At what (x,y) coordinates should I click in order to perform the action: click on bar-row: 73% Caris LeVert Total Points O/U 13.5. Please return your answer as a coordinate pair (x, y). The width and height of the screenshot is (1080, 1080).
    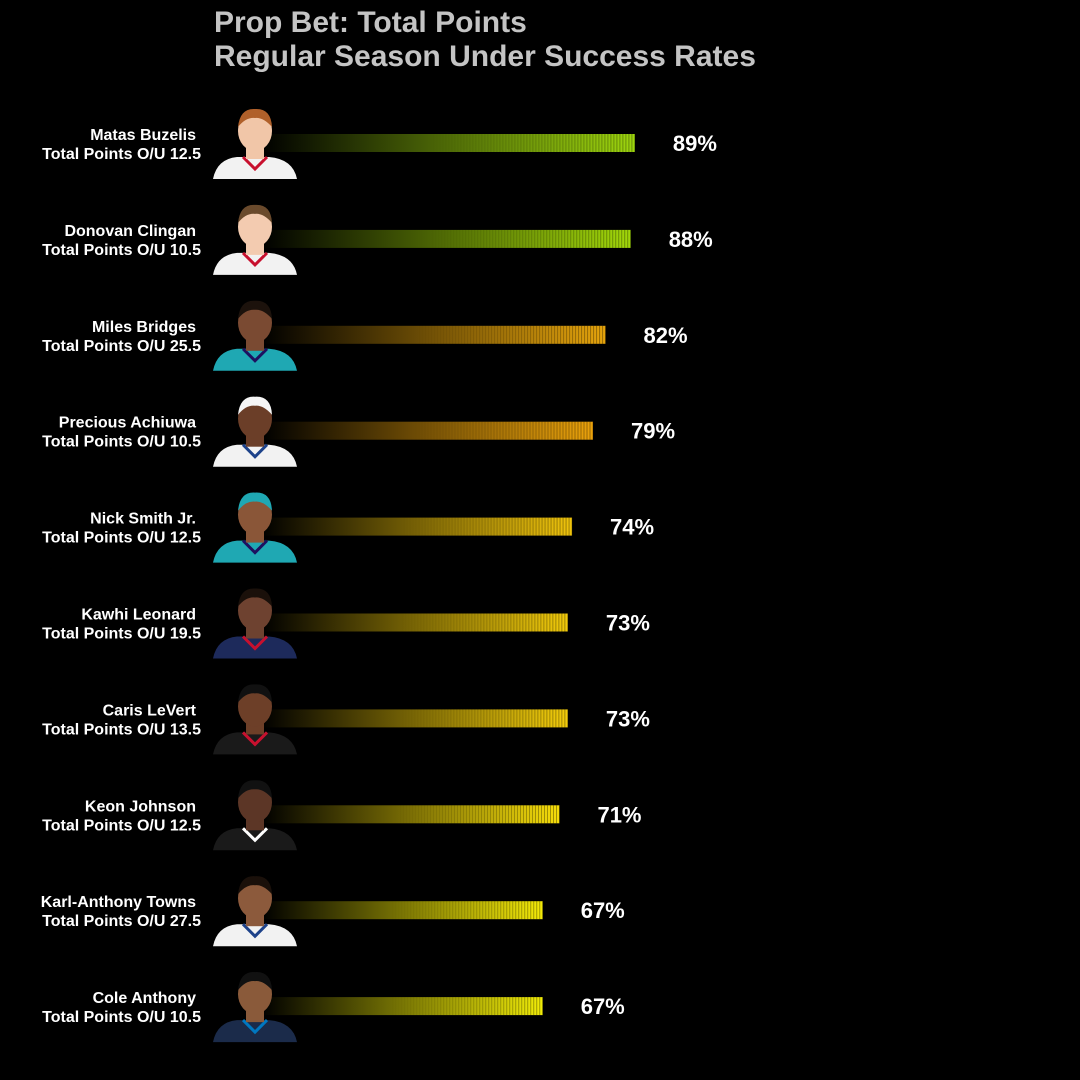
    Looking at the image, I should click on (346, 719).